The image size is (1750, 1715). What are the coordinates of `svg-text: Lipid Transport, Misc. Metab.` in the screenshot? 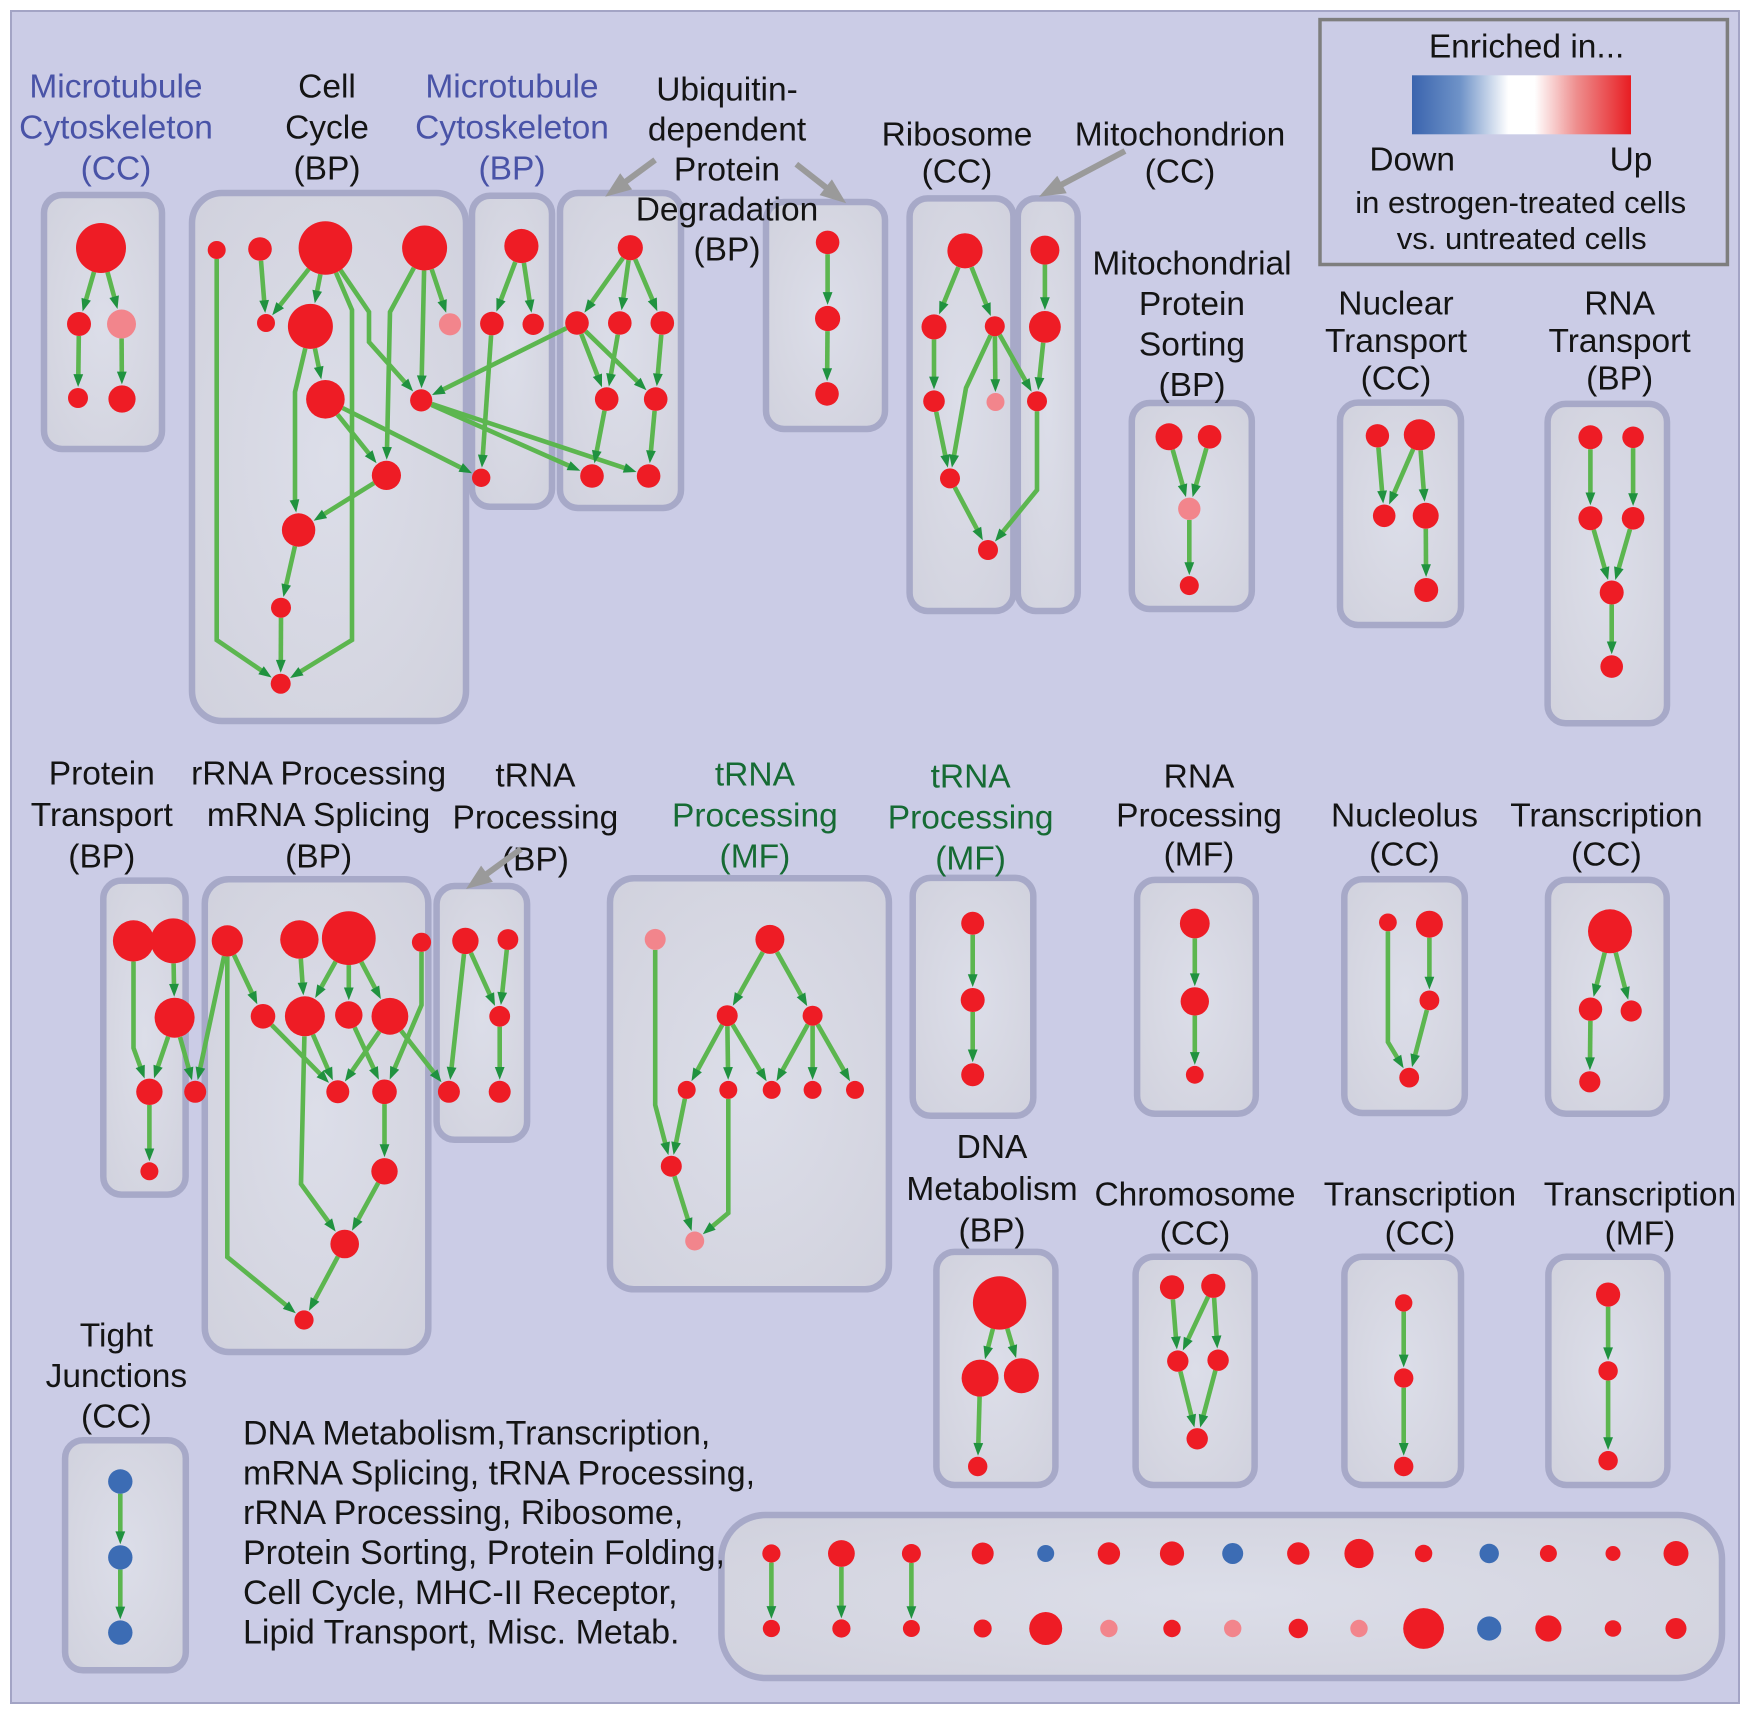 It's located at (461, 1633).